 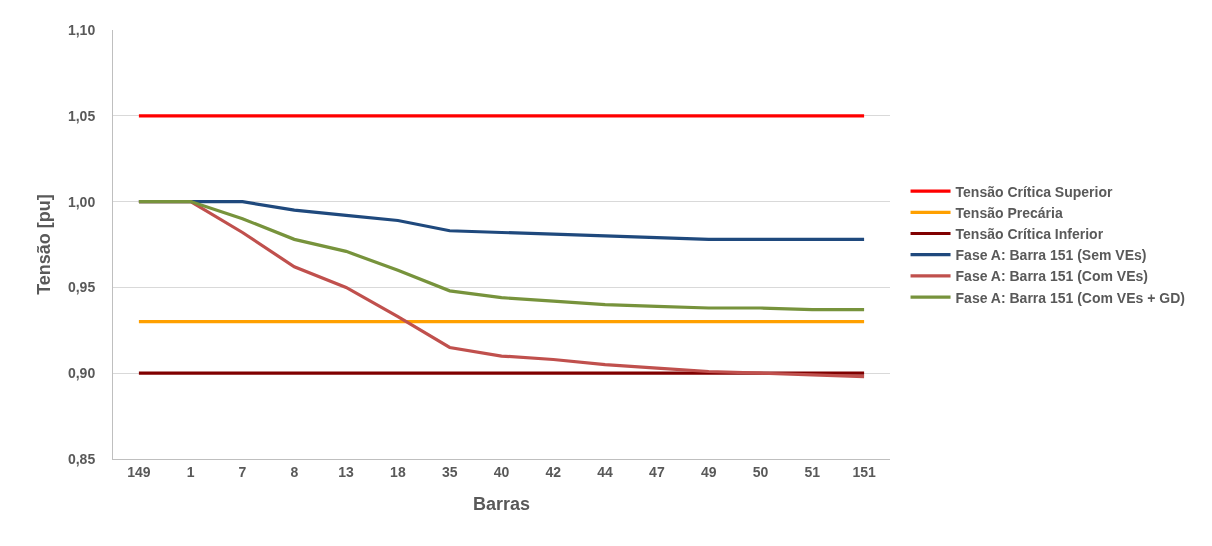 What do you see at coordinates (501, 256) in the screenshot?
I see `line-series` at bounding box center [501, 256].